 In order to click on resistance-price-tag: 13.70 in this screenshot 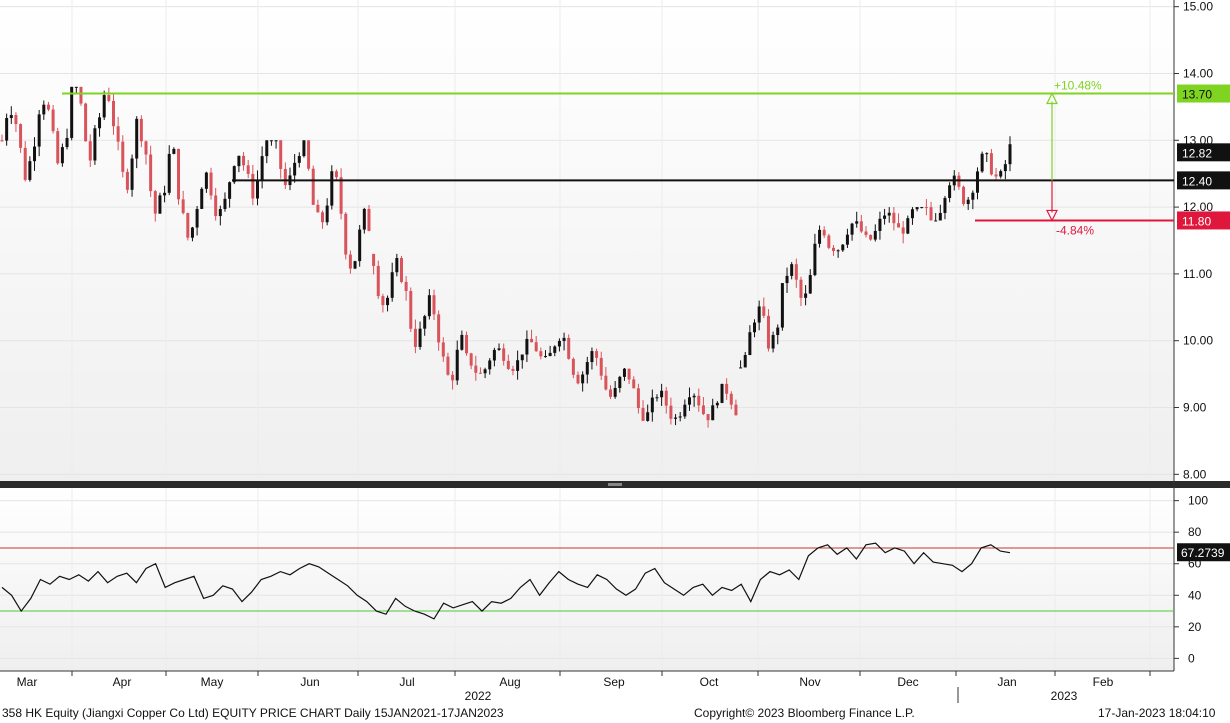, I will do `click(1197, 95)`.